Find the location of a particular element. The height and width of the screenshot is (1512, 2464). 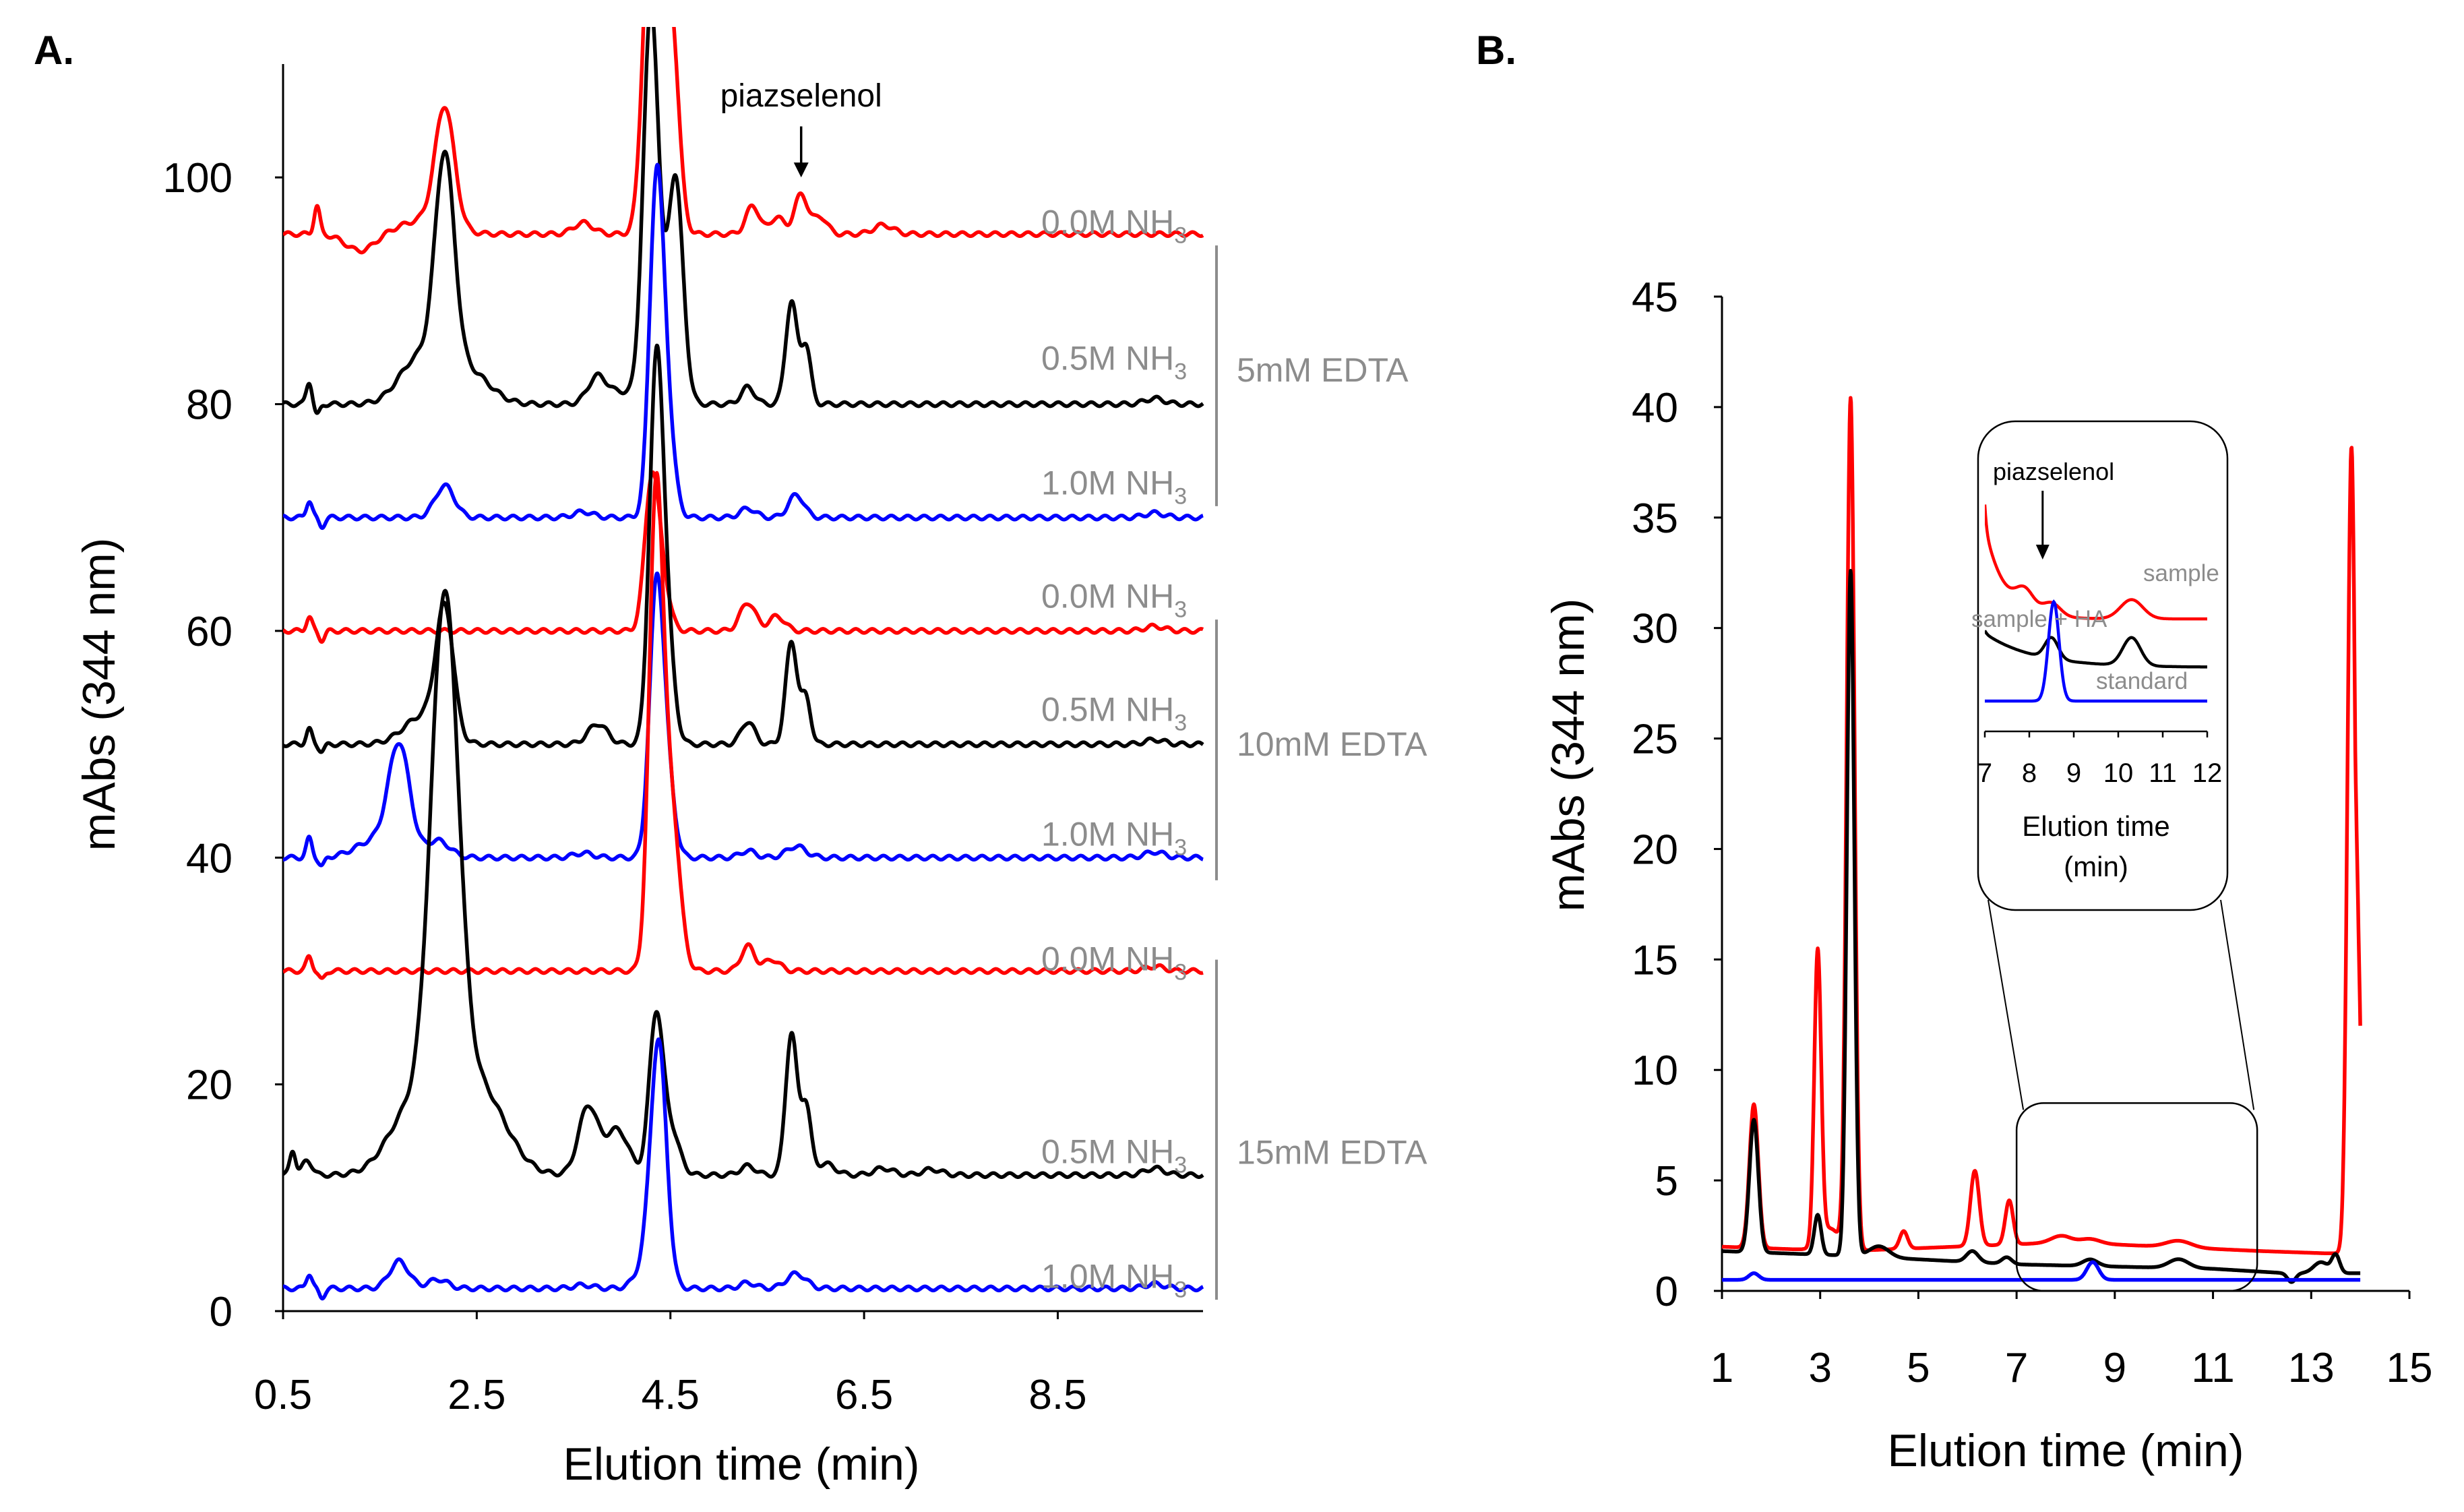

chart-a-group-label: 15mM EDTA is located at coordinates (1332, 1153).